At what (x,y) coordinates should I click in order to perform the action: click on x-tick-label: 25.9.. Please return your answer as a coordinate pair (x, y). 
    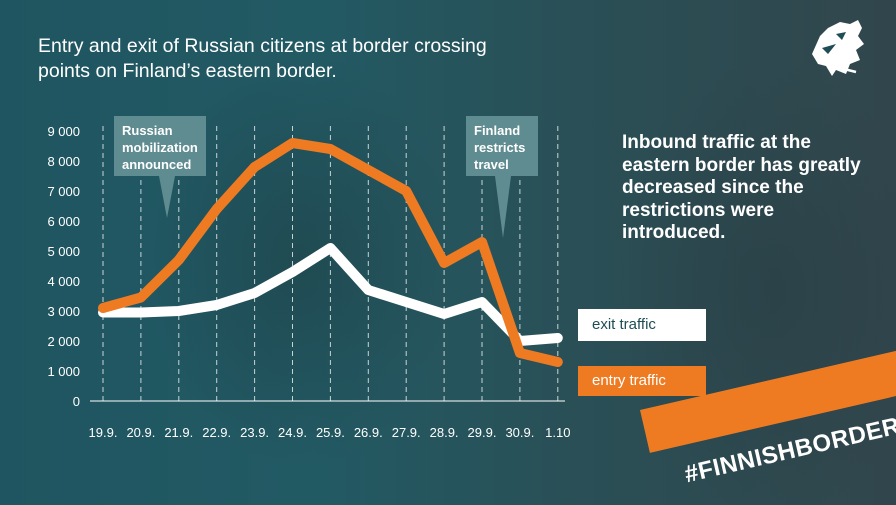
    Looking at the image, I should click on (330, 432).